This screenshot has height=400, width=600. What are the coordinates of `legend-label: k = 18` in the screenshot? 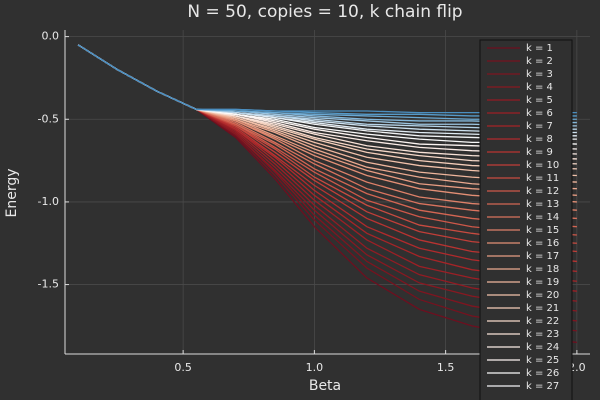 It's located at (542, 269).